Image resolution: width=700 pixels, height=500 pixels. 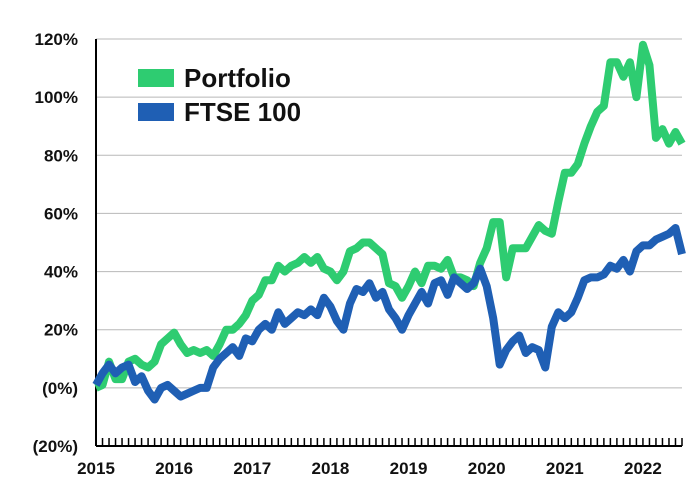 What do you see at coordinates (55, 446) in the screenshot?
I see `y-tick-label: (20%)` at bounding box center [55, 446].